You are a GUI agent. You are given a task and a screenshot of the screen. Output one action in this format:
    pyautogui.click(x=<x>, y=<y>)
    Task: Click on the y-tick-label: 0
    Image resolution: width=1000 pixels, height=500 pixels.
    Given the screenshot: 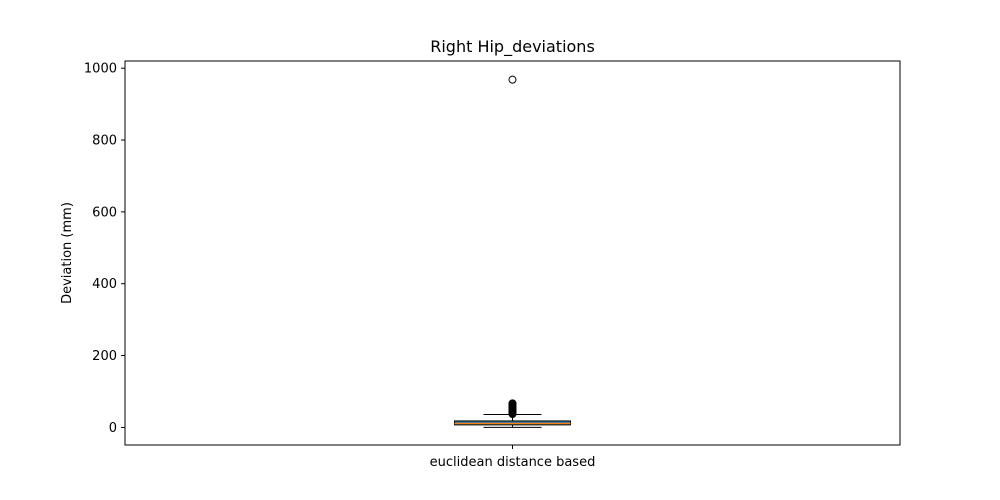 What is the action you would take?
    pyautogui.click(x=113, y=428)
    